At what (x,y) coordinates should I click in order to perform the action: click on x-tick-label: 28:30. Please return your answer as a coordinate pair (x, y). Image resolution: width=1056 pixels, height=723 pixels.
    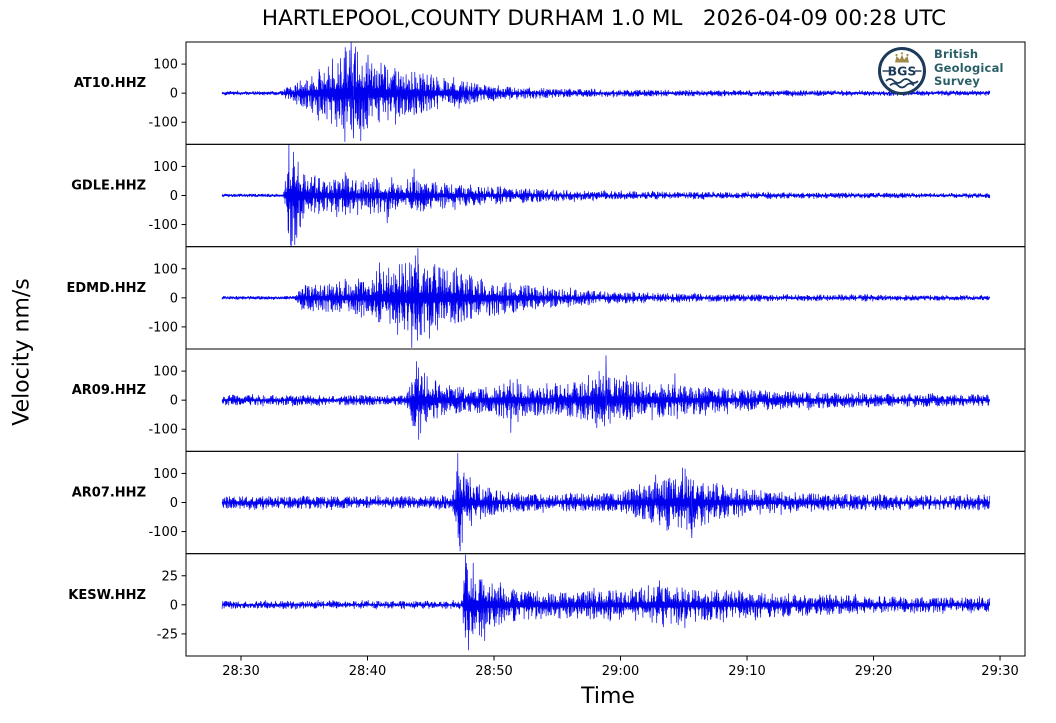
    Looking at the image, I should click on (240, 671).